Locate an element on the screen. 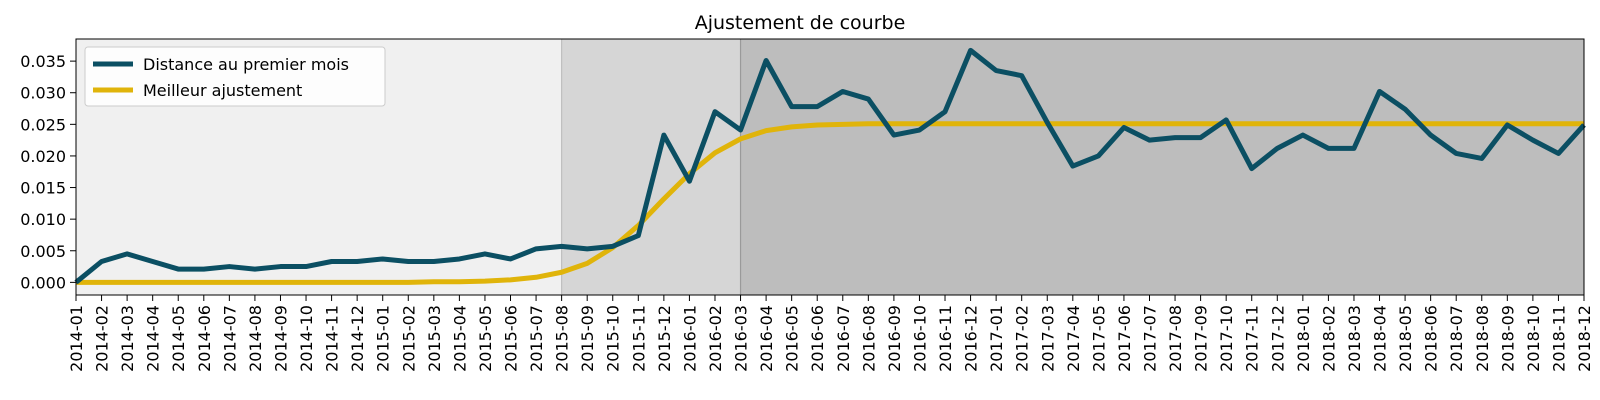 The image size is (1600, 400). x-tick-label: 2017-12 is located at coordinates (1277, 338).